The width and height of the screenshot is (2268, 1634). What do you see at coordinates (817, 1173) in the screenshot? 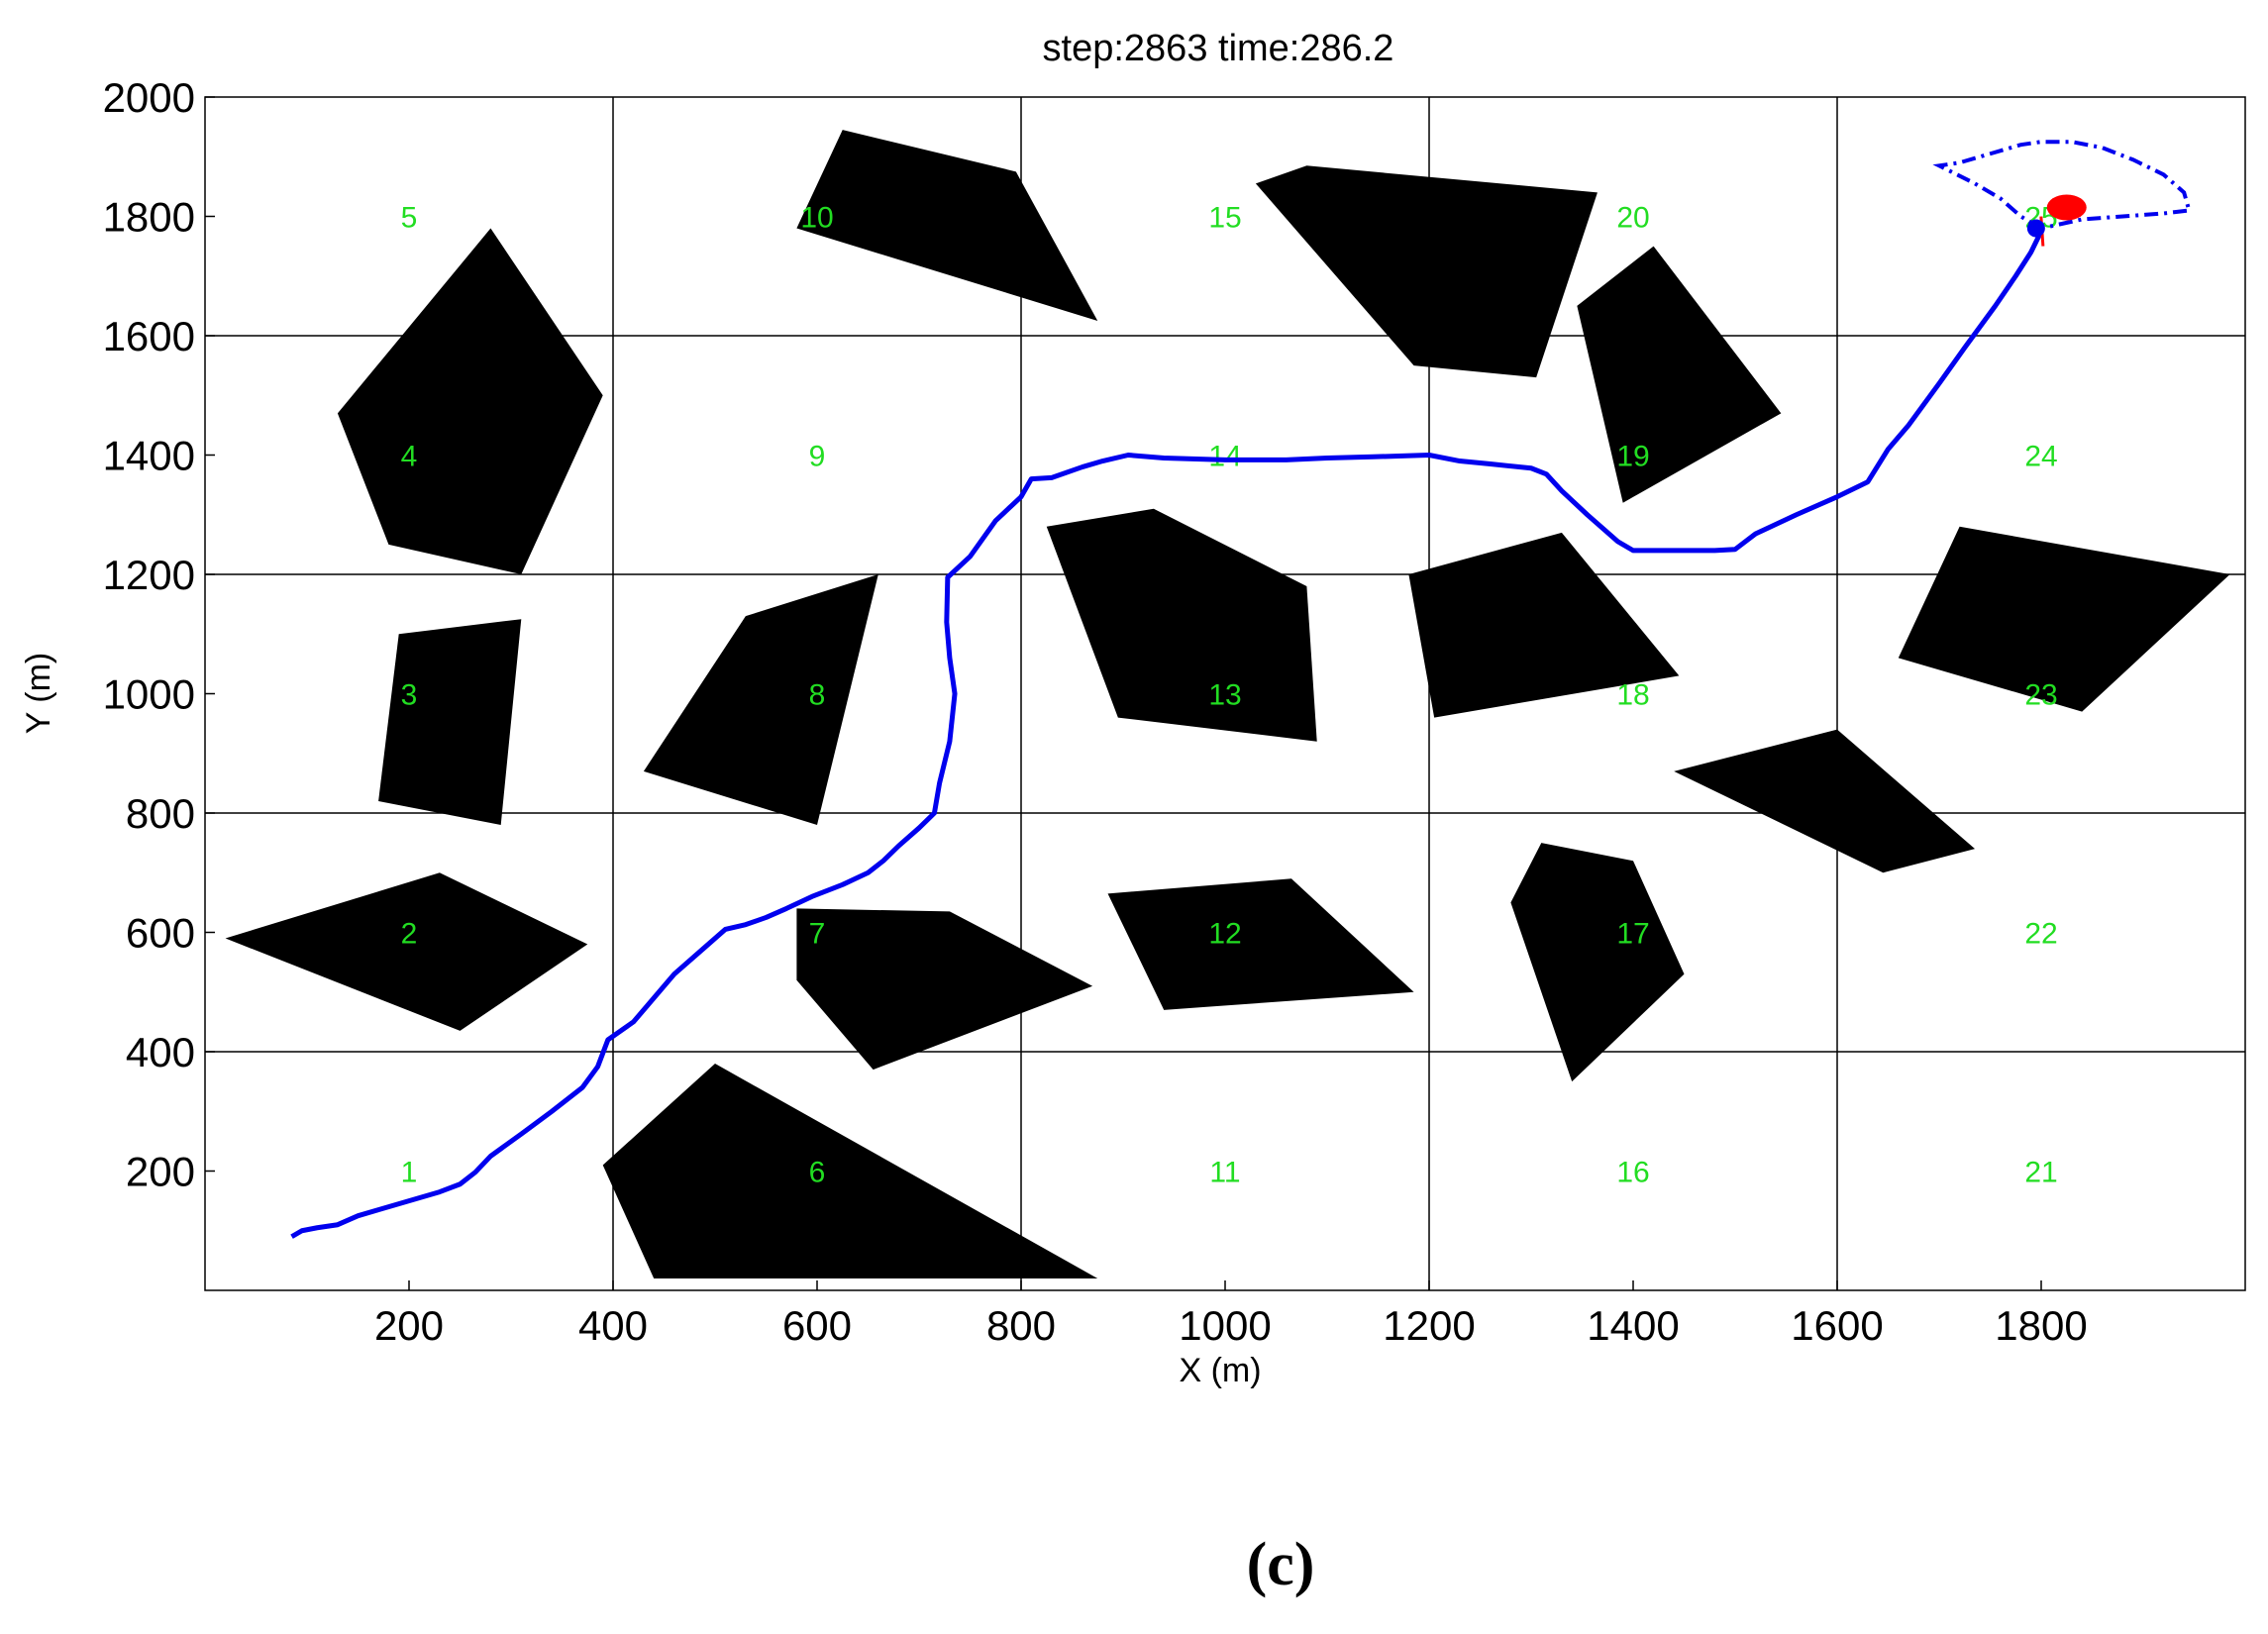
I see `cell-label-6: 6` at bounding box center [817, 1173].